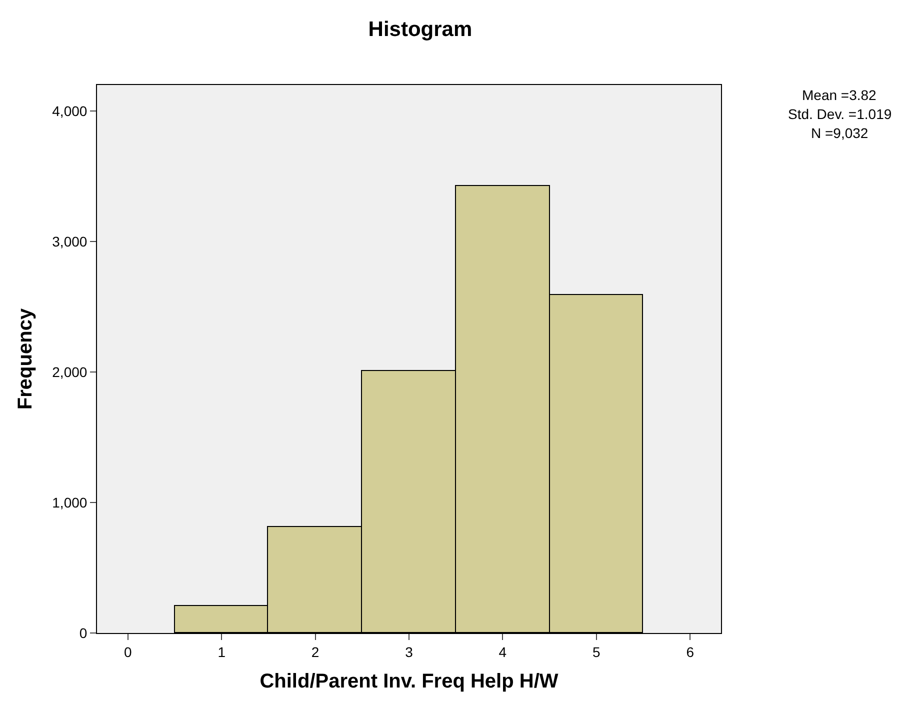 The image size is (909, 713). I want to click on x-tick-label: 5, so click(596, 652).